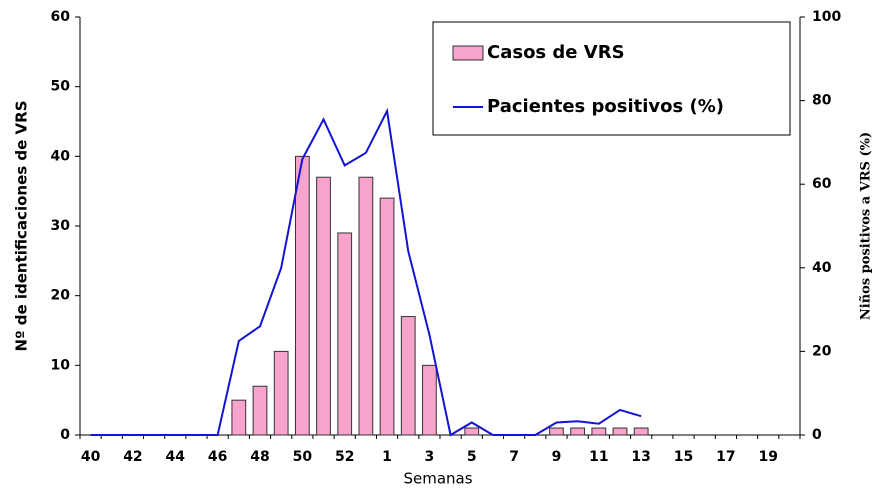  I want to click on y-tick-label: 10, so click(61, 365).